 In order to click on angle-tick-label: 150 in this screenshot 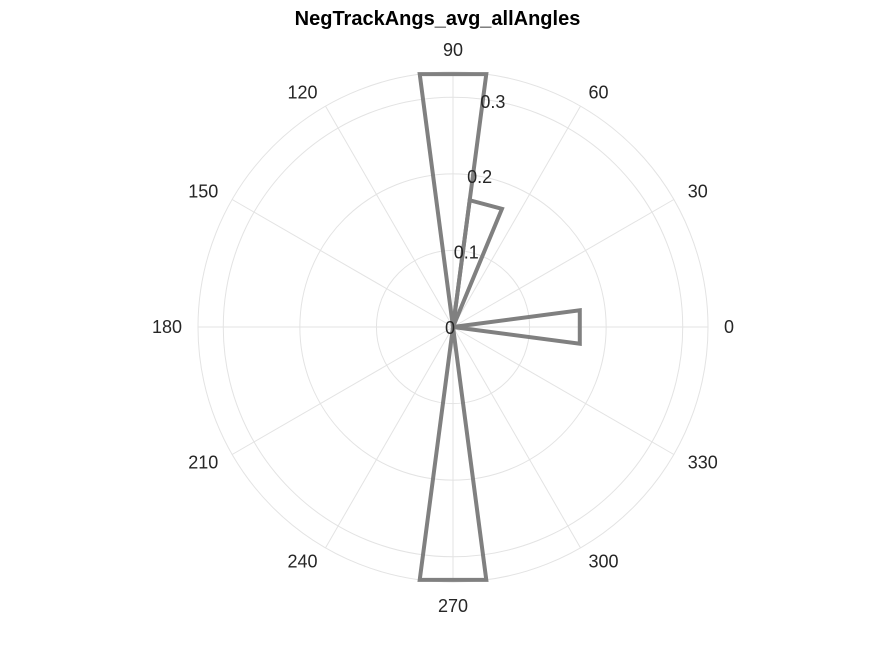, I will do `click(203, 192)`.